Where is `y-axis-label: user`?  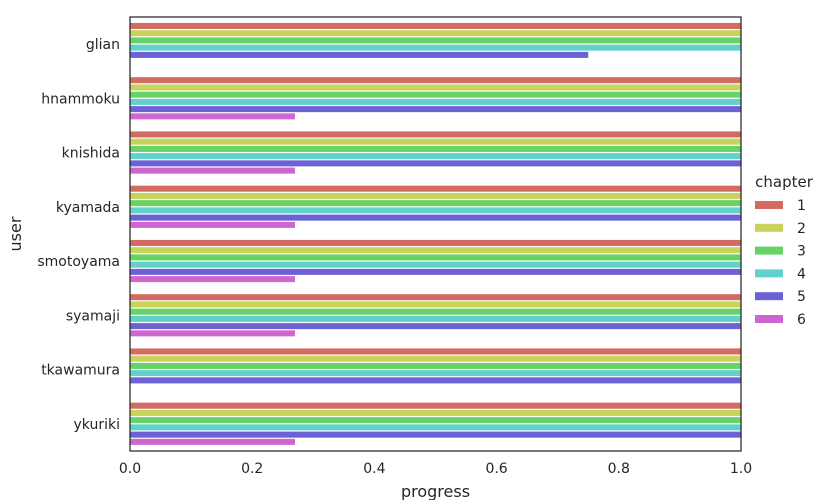
y-axis-label: user is located at coordinates (15, 233).